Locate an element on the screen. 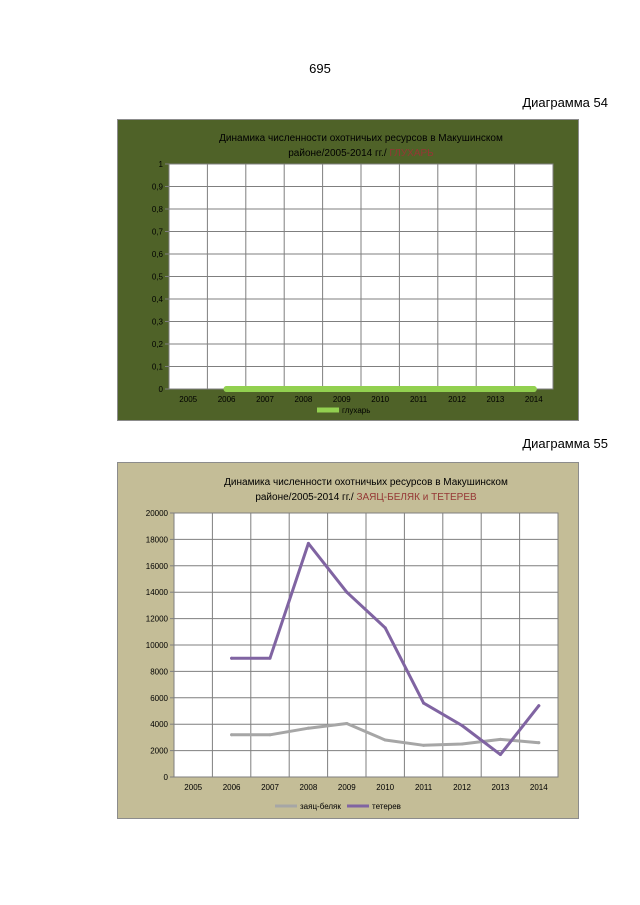 This screenshot has height=905, width=640. y-tick-label: 2000 is located at coordinates (159, 751).